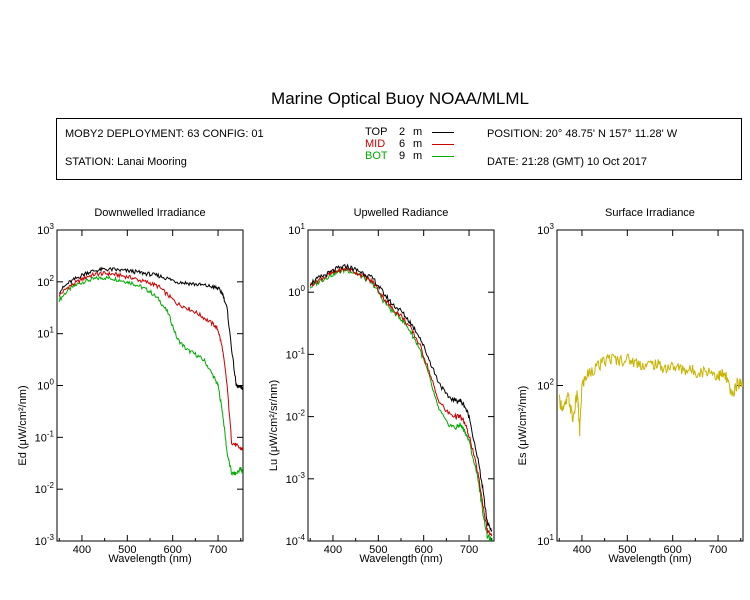 This screenshot has height=600, width=750. What do you see at coordinates (296, 540) in the screenshot?
I see `y-tick-label: 10⁻⁴` at bounding box center [296, 540].